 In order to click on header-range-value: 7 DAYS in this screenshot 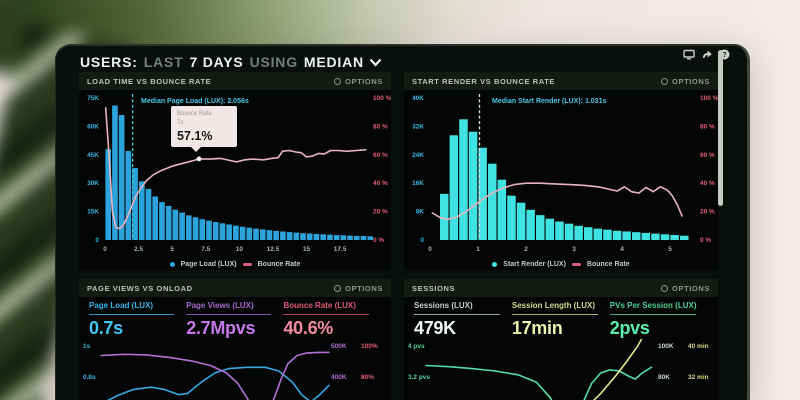, I will do `click(216, 62)`.